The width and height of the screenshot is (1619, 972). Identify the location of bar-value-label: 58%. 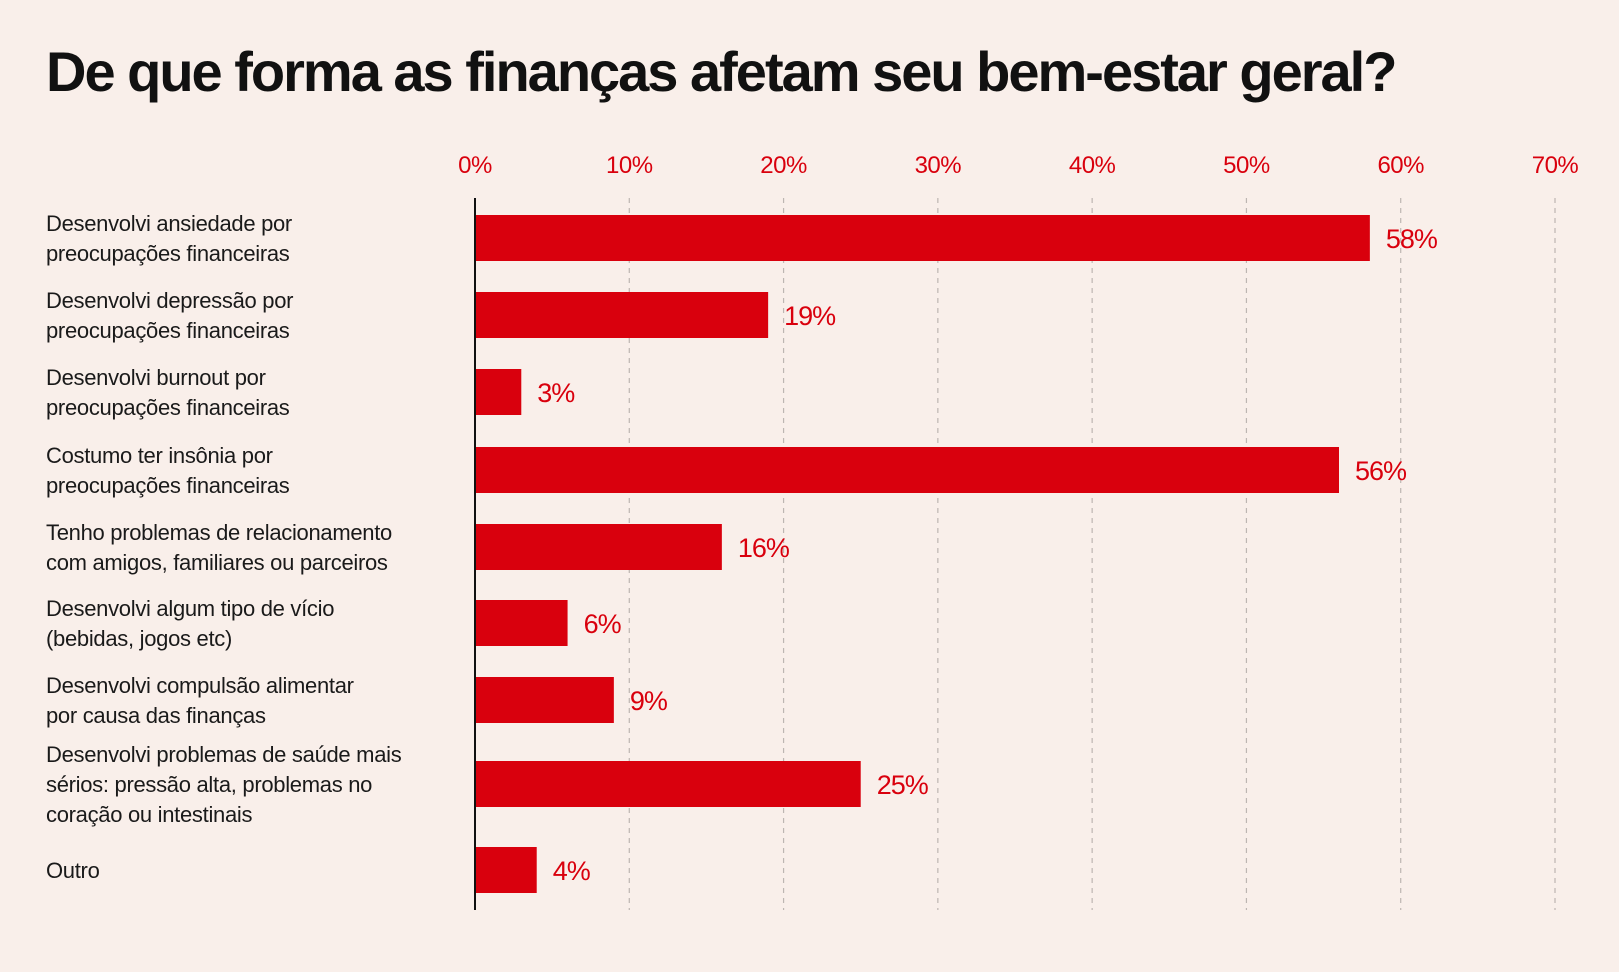
(1412, 239).